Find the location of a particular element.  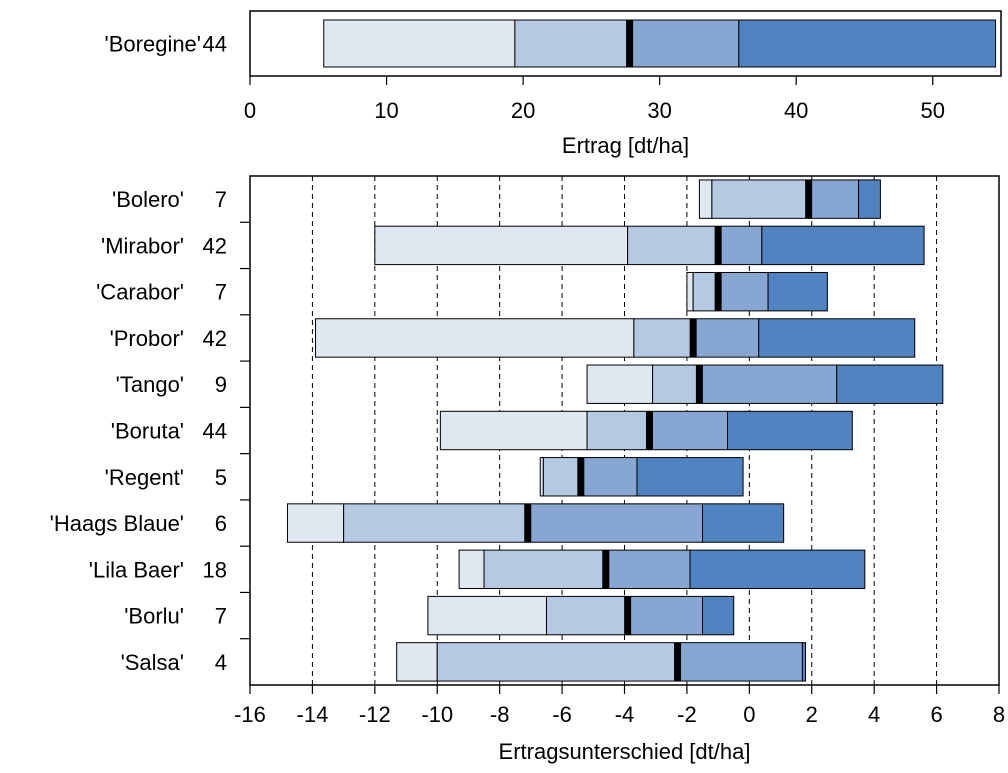

x-tick-label: -6 is located at coordinates (562, 714).